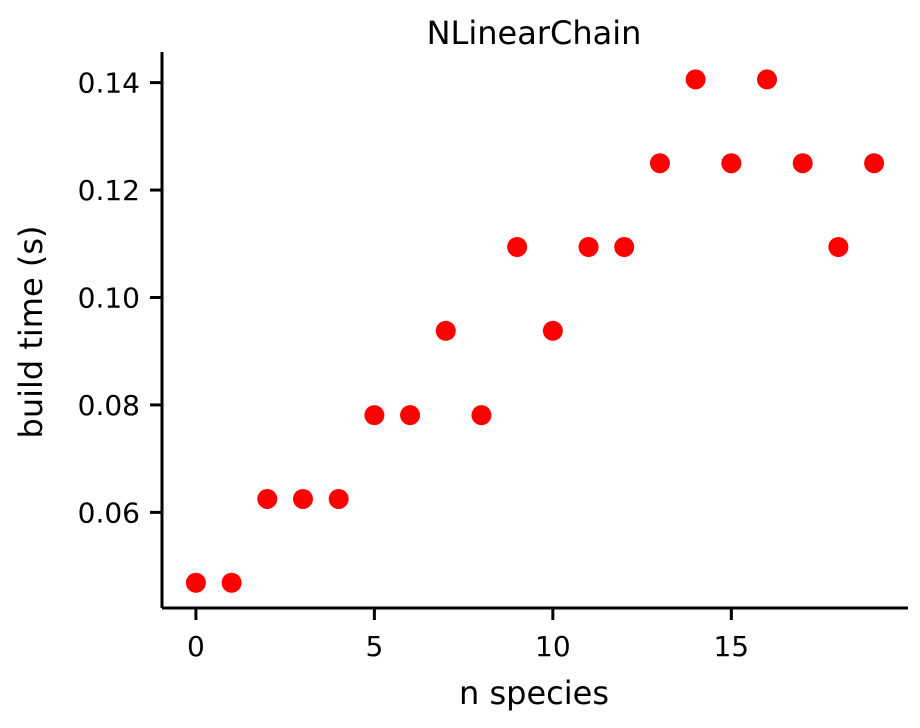  I want to click on y-axis-title: build time (s), so click(31, 332).